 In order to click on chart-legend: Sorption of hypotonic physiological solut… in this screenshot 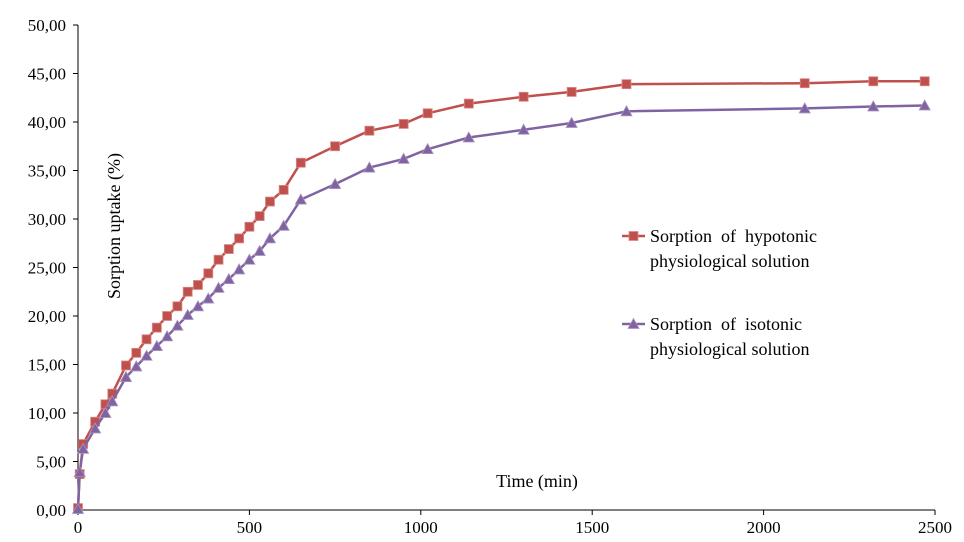, I will do `click(719, 292)`.